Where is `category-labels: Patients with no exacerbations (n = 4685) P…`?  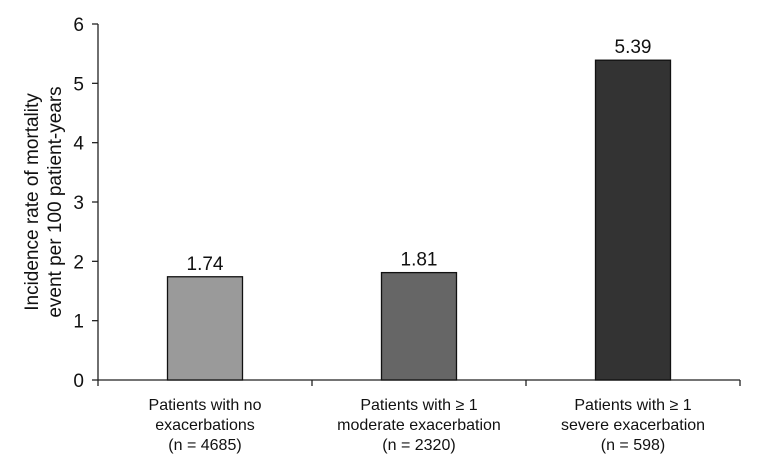 category-labels: Patients with no exacerbations (n = 4685) P… is located at coordinates (427, 425).